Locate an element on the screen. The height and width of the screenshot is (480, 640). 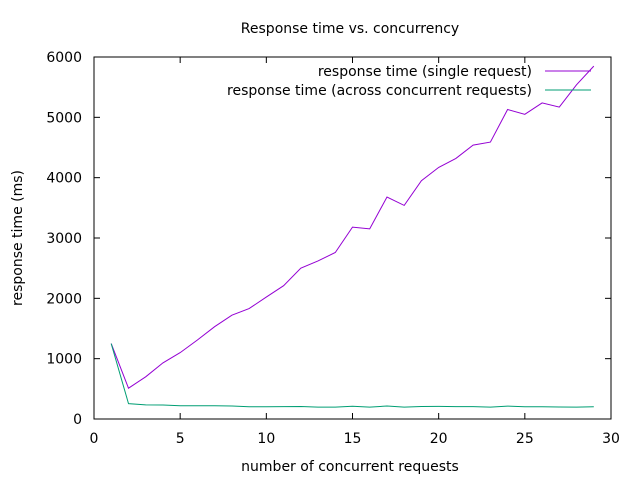
x-tick-label: 30 is located at coordinates (611, 439).